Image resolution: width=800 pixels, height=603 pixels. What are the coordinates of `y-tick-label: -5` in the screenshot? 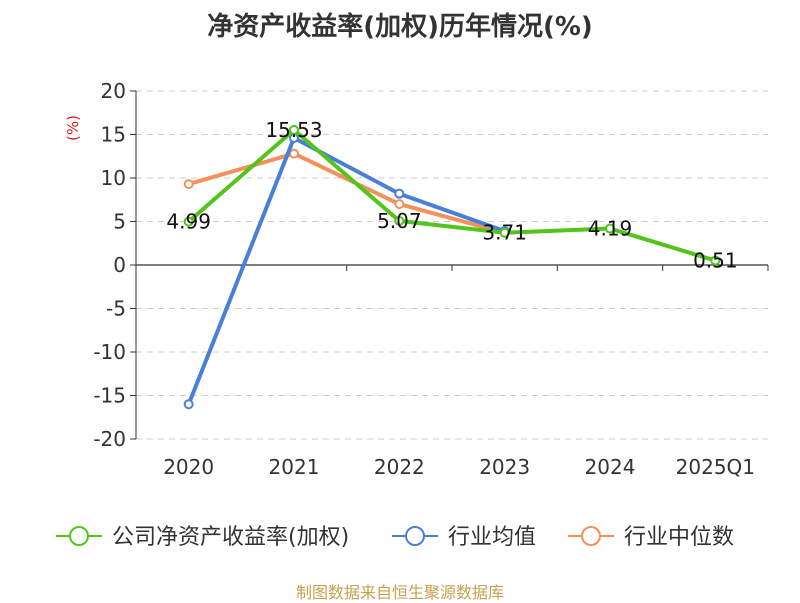 It's located at (116, 309).